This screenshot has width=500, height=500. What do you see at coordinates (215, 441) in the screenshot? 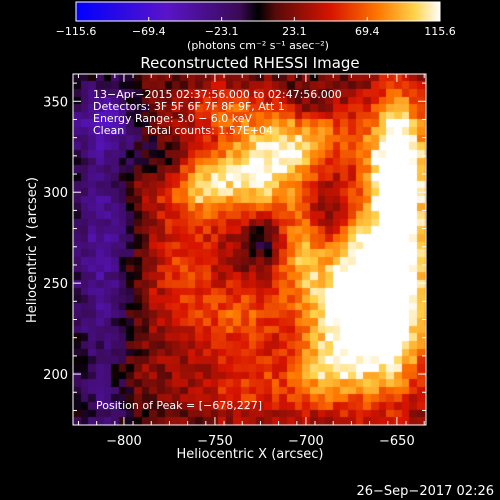
I see `x-tick-label: −750` at bounding box center [215, 441].